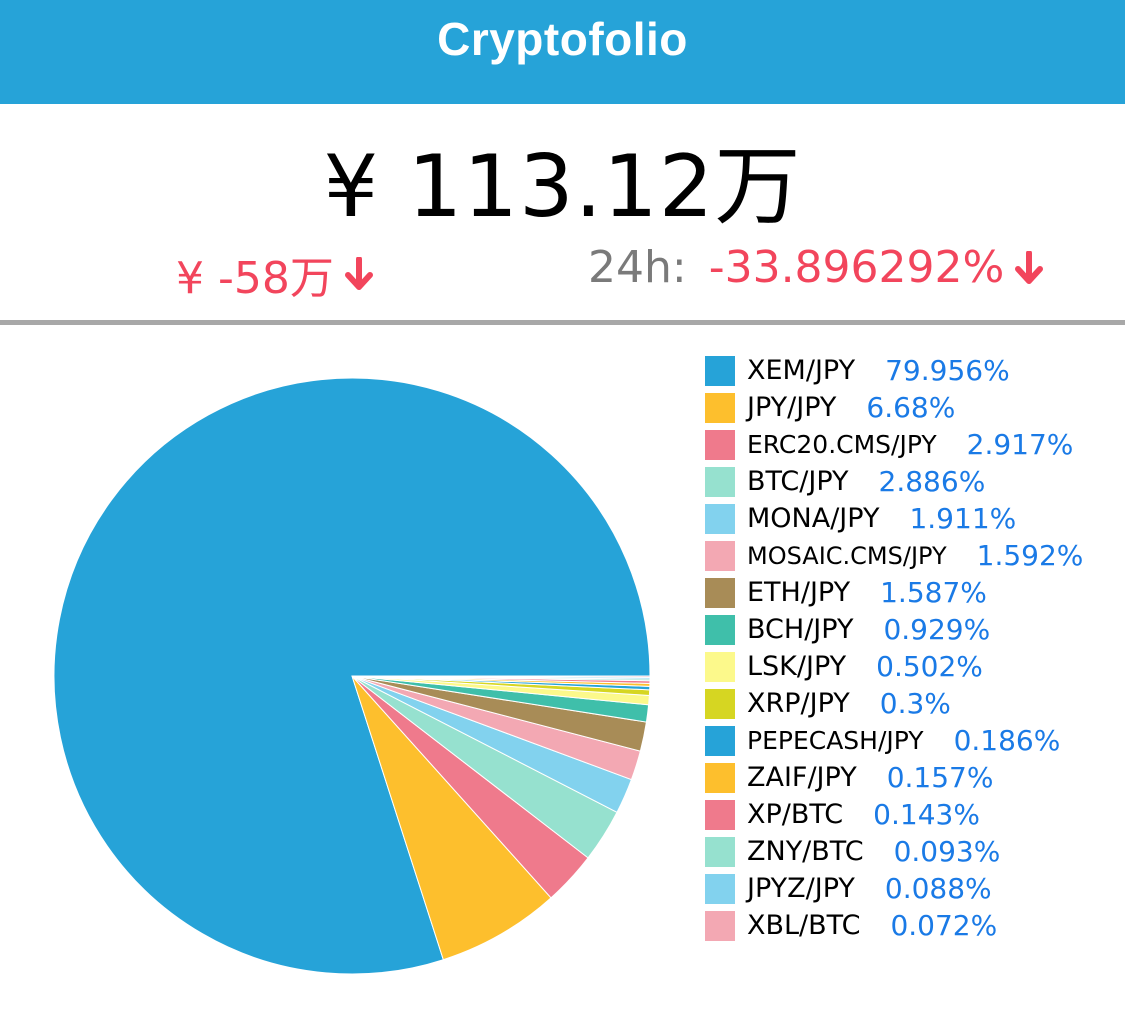  Describe the element at coordinates (937, 629) in the screenshot. I see `legend-percent: 0.929%` at that location.